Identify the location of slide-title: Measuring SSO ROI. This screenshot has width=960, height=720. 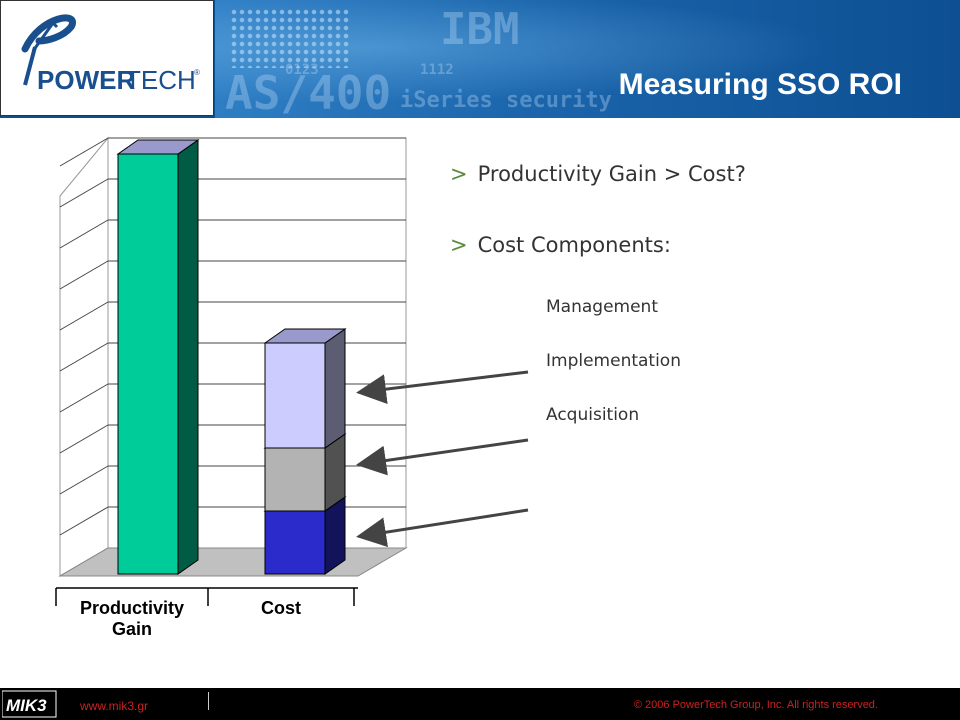
(760, 84).